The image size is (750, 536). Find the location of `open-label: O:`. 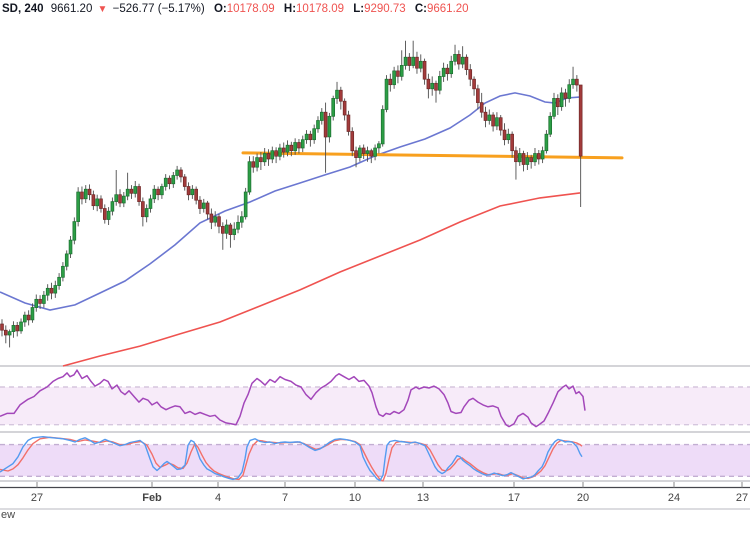

open-label: O: is located at coordinates (220, 9).